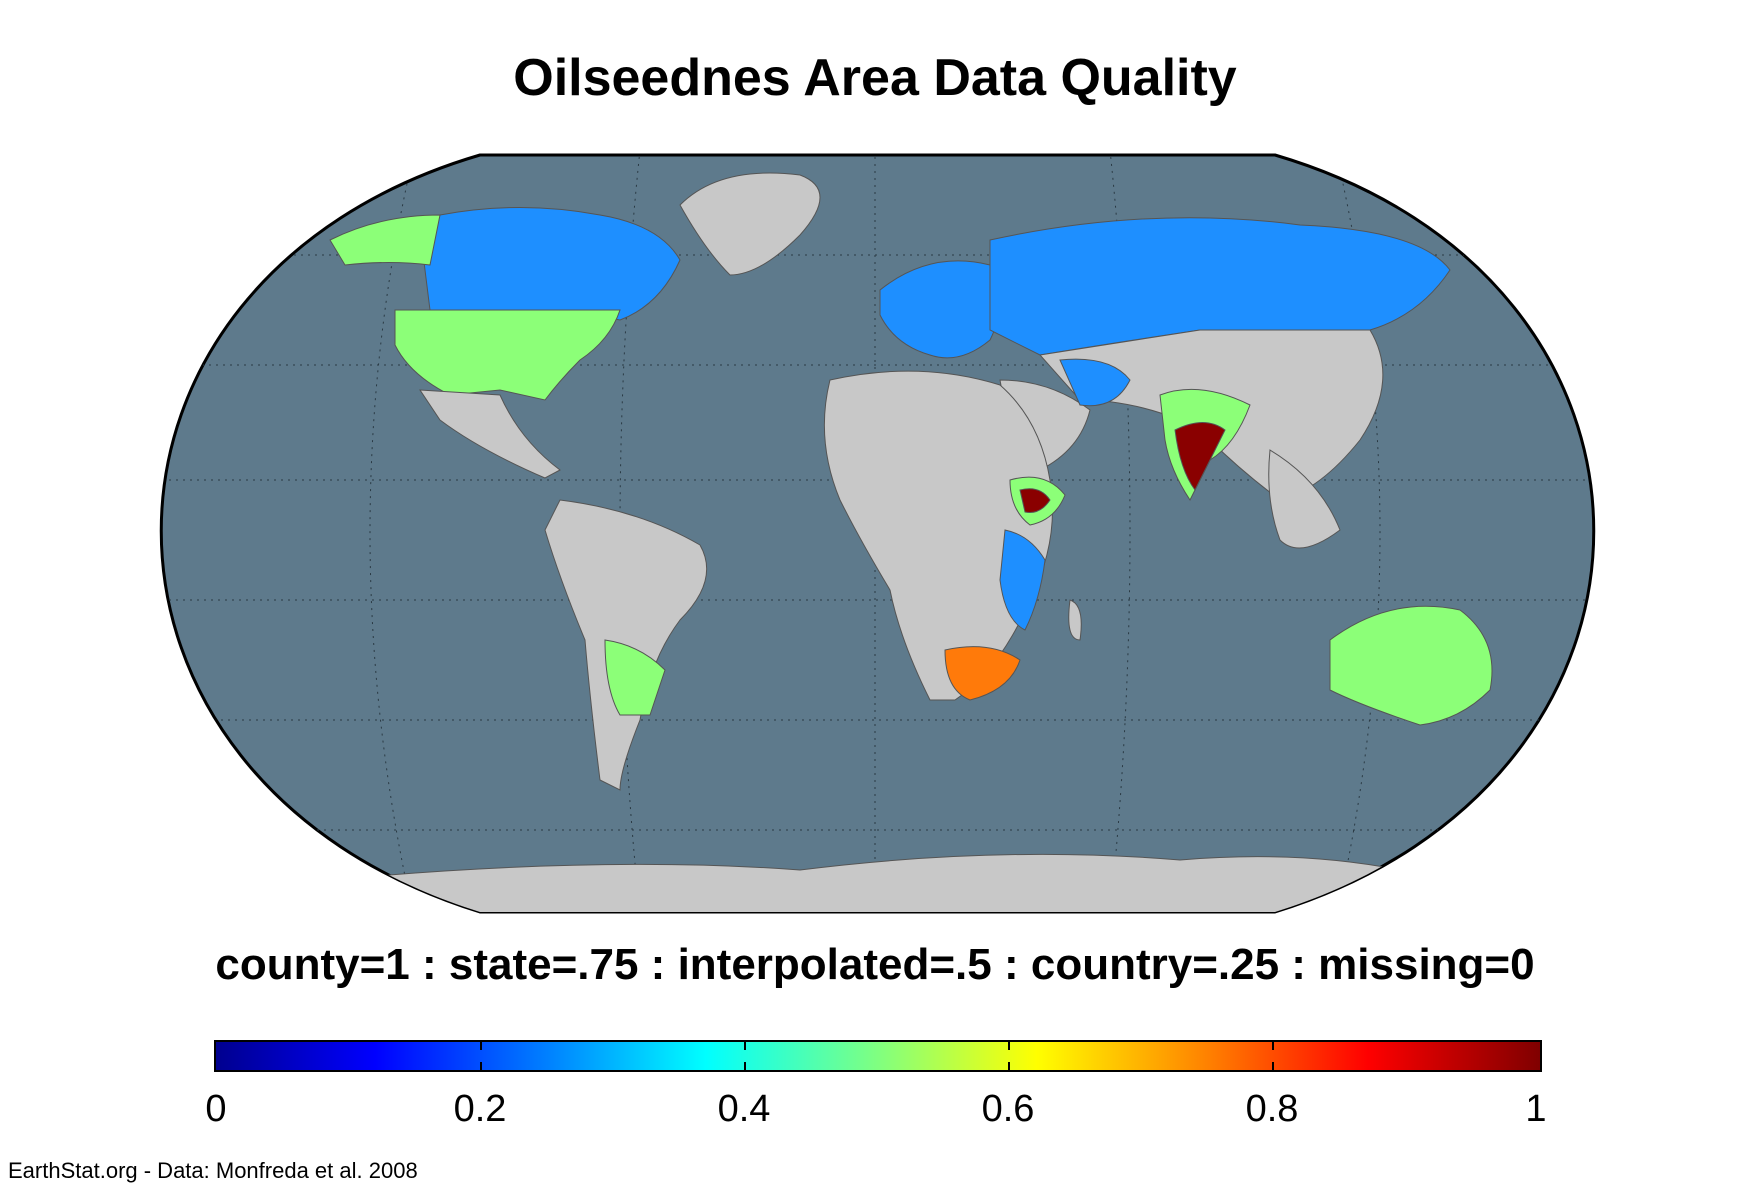  I want to click on southeast-asia, so click(1304, 499).